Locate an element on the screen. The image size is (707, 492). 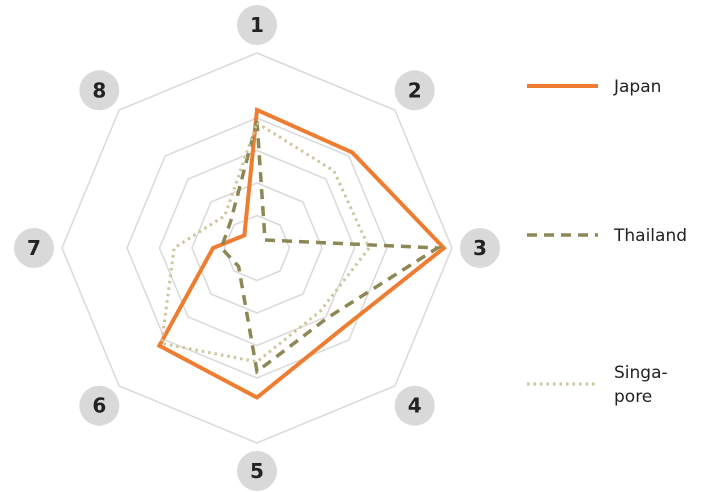
axis-label-text: 1 is located at coordinates (257, 25).